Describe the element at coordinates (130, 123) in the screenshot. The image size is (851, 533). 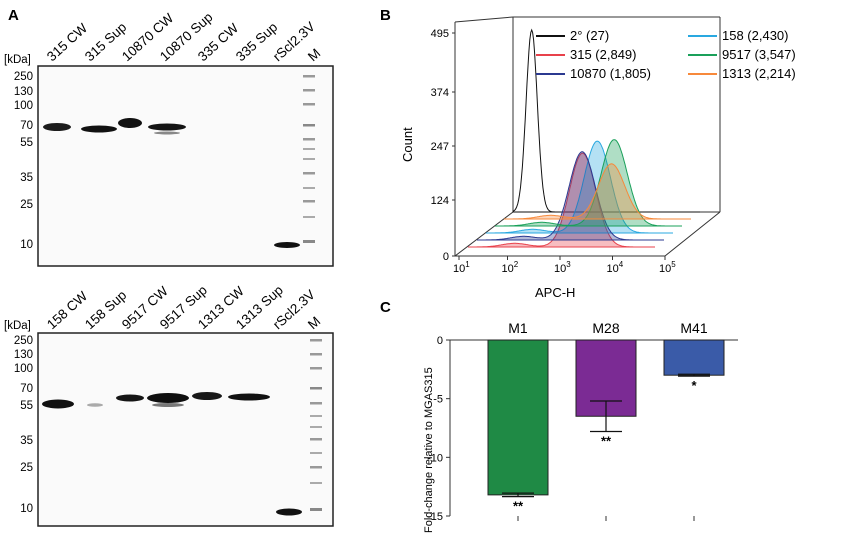
I see `band-10870-cw` at that location.